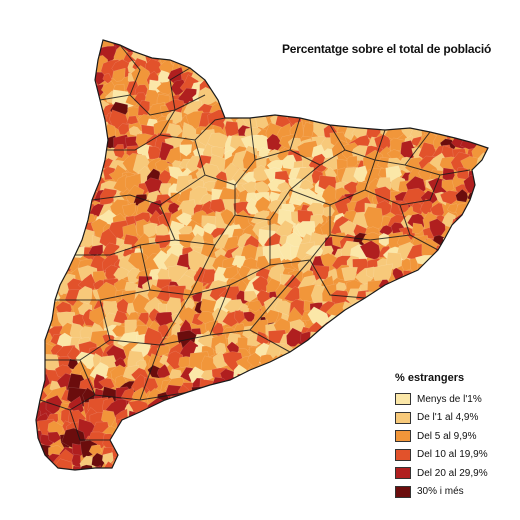 The width and height of the screenshot is (520, 520). What do you see at coordinates (403, 399) in the screenshot?
I see `legend-swatch` at bounding box center [403, 399].